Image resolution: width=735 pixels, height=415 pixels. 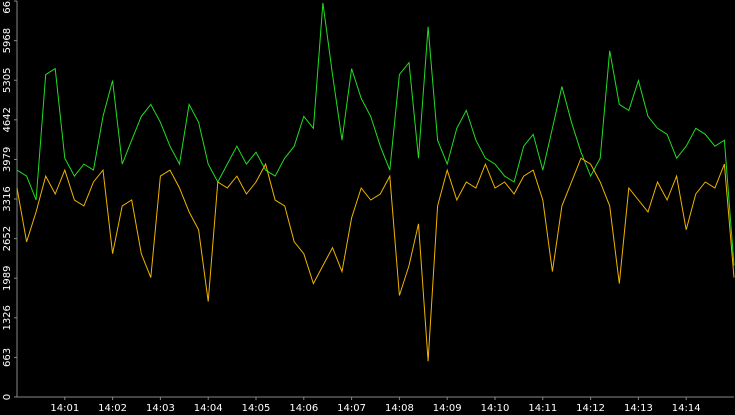 I want to click on y-tick-label: 5305, so click(x=7, y=80).